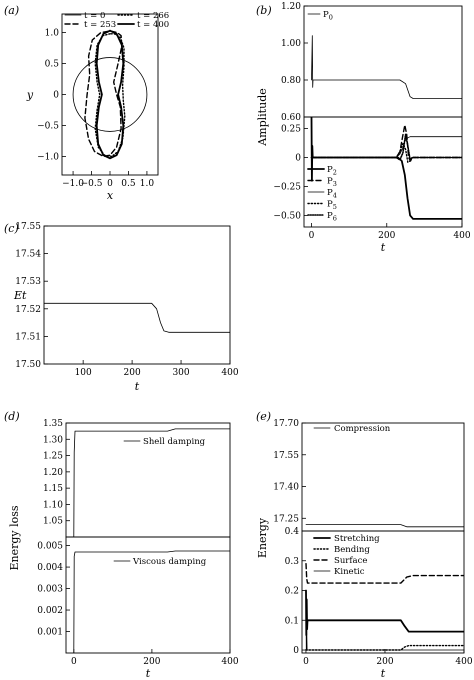  I want to click on panel-c-ytick-label: 17.50, so click(28, 365).